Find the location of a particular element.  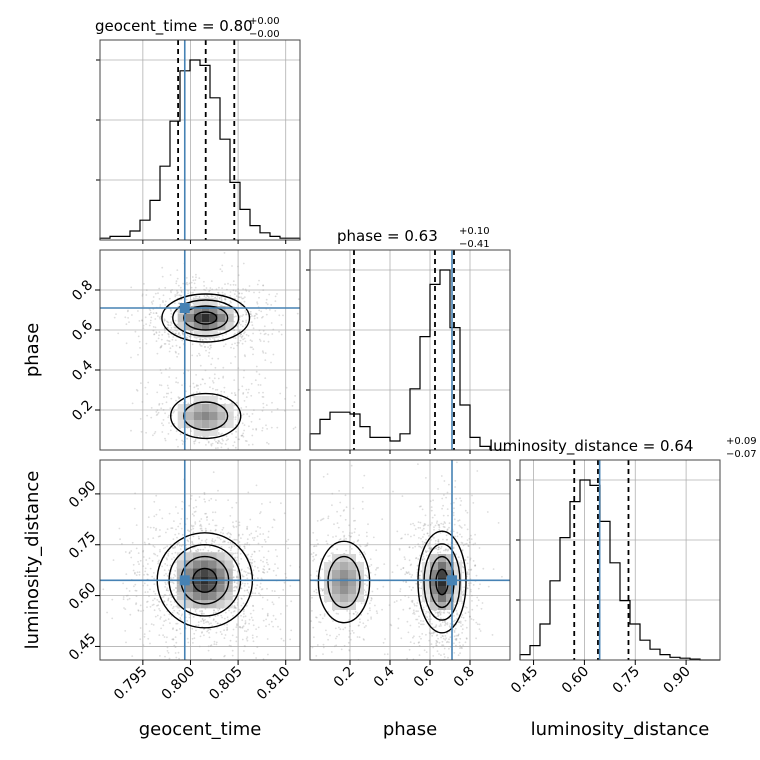

panel-geocent_time-luminosity_distance-frame is located at coordinates (200, 560).